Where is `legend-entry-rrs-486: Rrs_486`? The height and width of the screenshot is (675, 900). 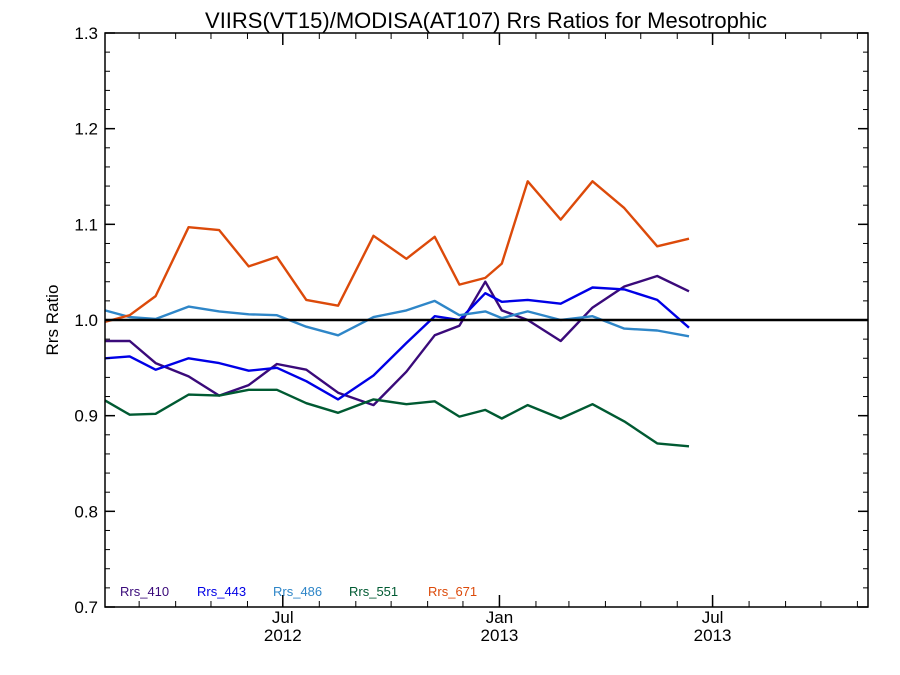
legend-entry-rrs-486: Rrs_486 is located at coordinates (297, 591).